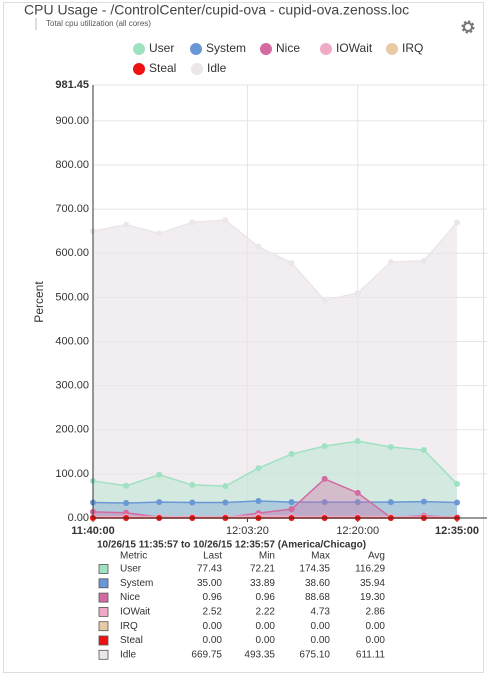 This screenshot has width=487, height=676. I want to click on x-tick-label: 11:40:00, so click(92, 531).